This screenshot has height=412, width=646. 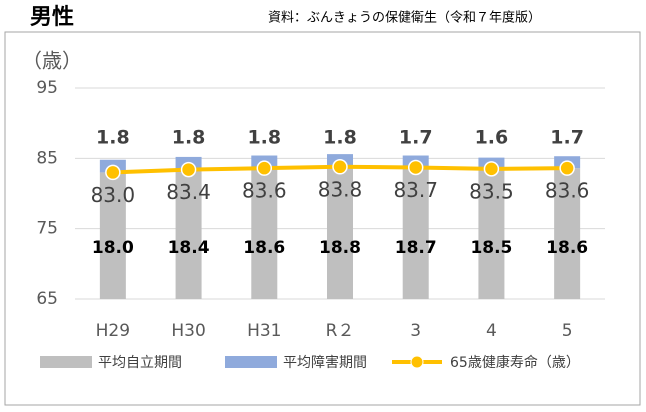 What do you see at coordinates (491, 191) in the screenshot?
I see `data-label: 83.5` at bounding box center [491, 191].